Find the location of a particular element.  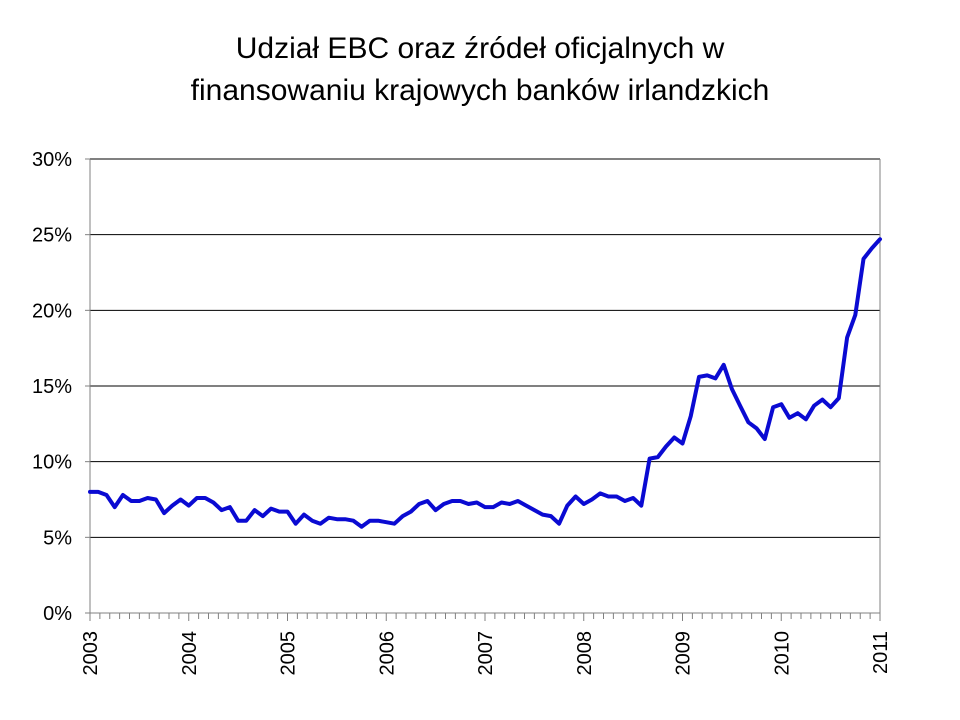

y-tick-label-5: 25% is located at coordinates (52, 236).